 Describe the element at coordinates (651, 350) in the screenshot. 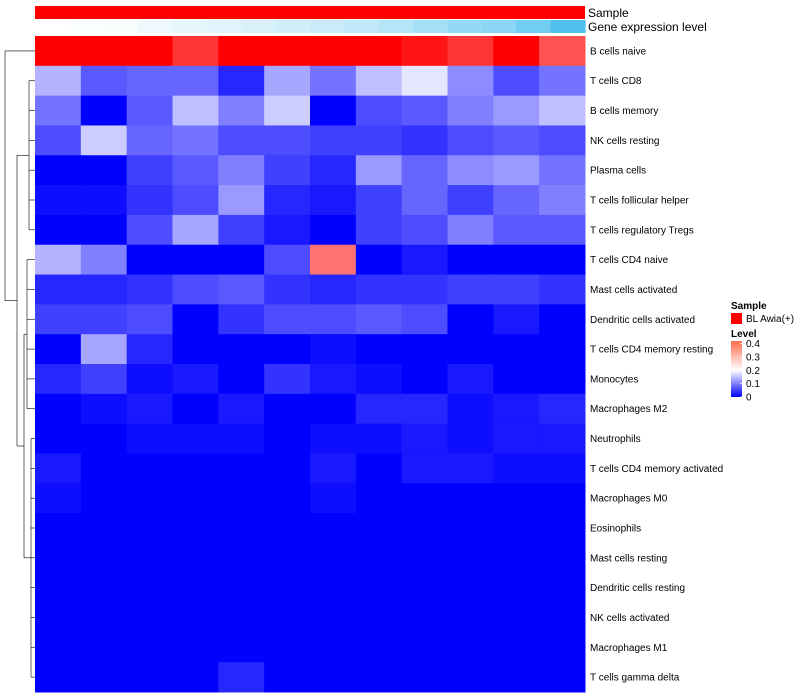

I see `row-label: T cells CD4 memory resting` at that location.